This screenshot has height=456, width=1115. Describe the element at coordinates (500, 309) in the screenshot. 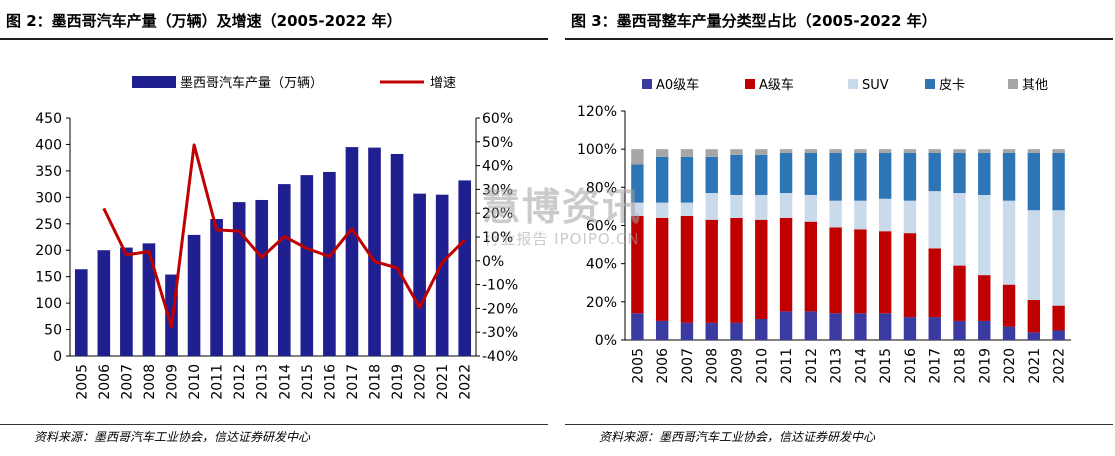

I see `right-y-tick-label: -20%` at that location.